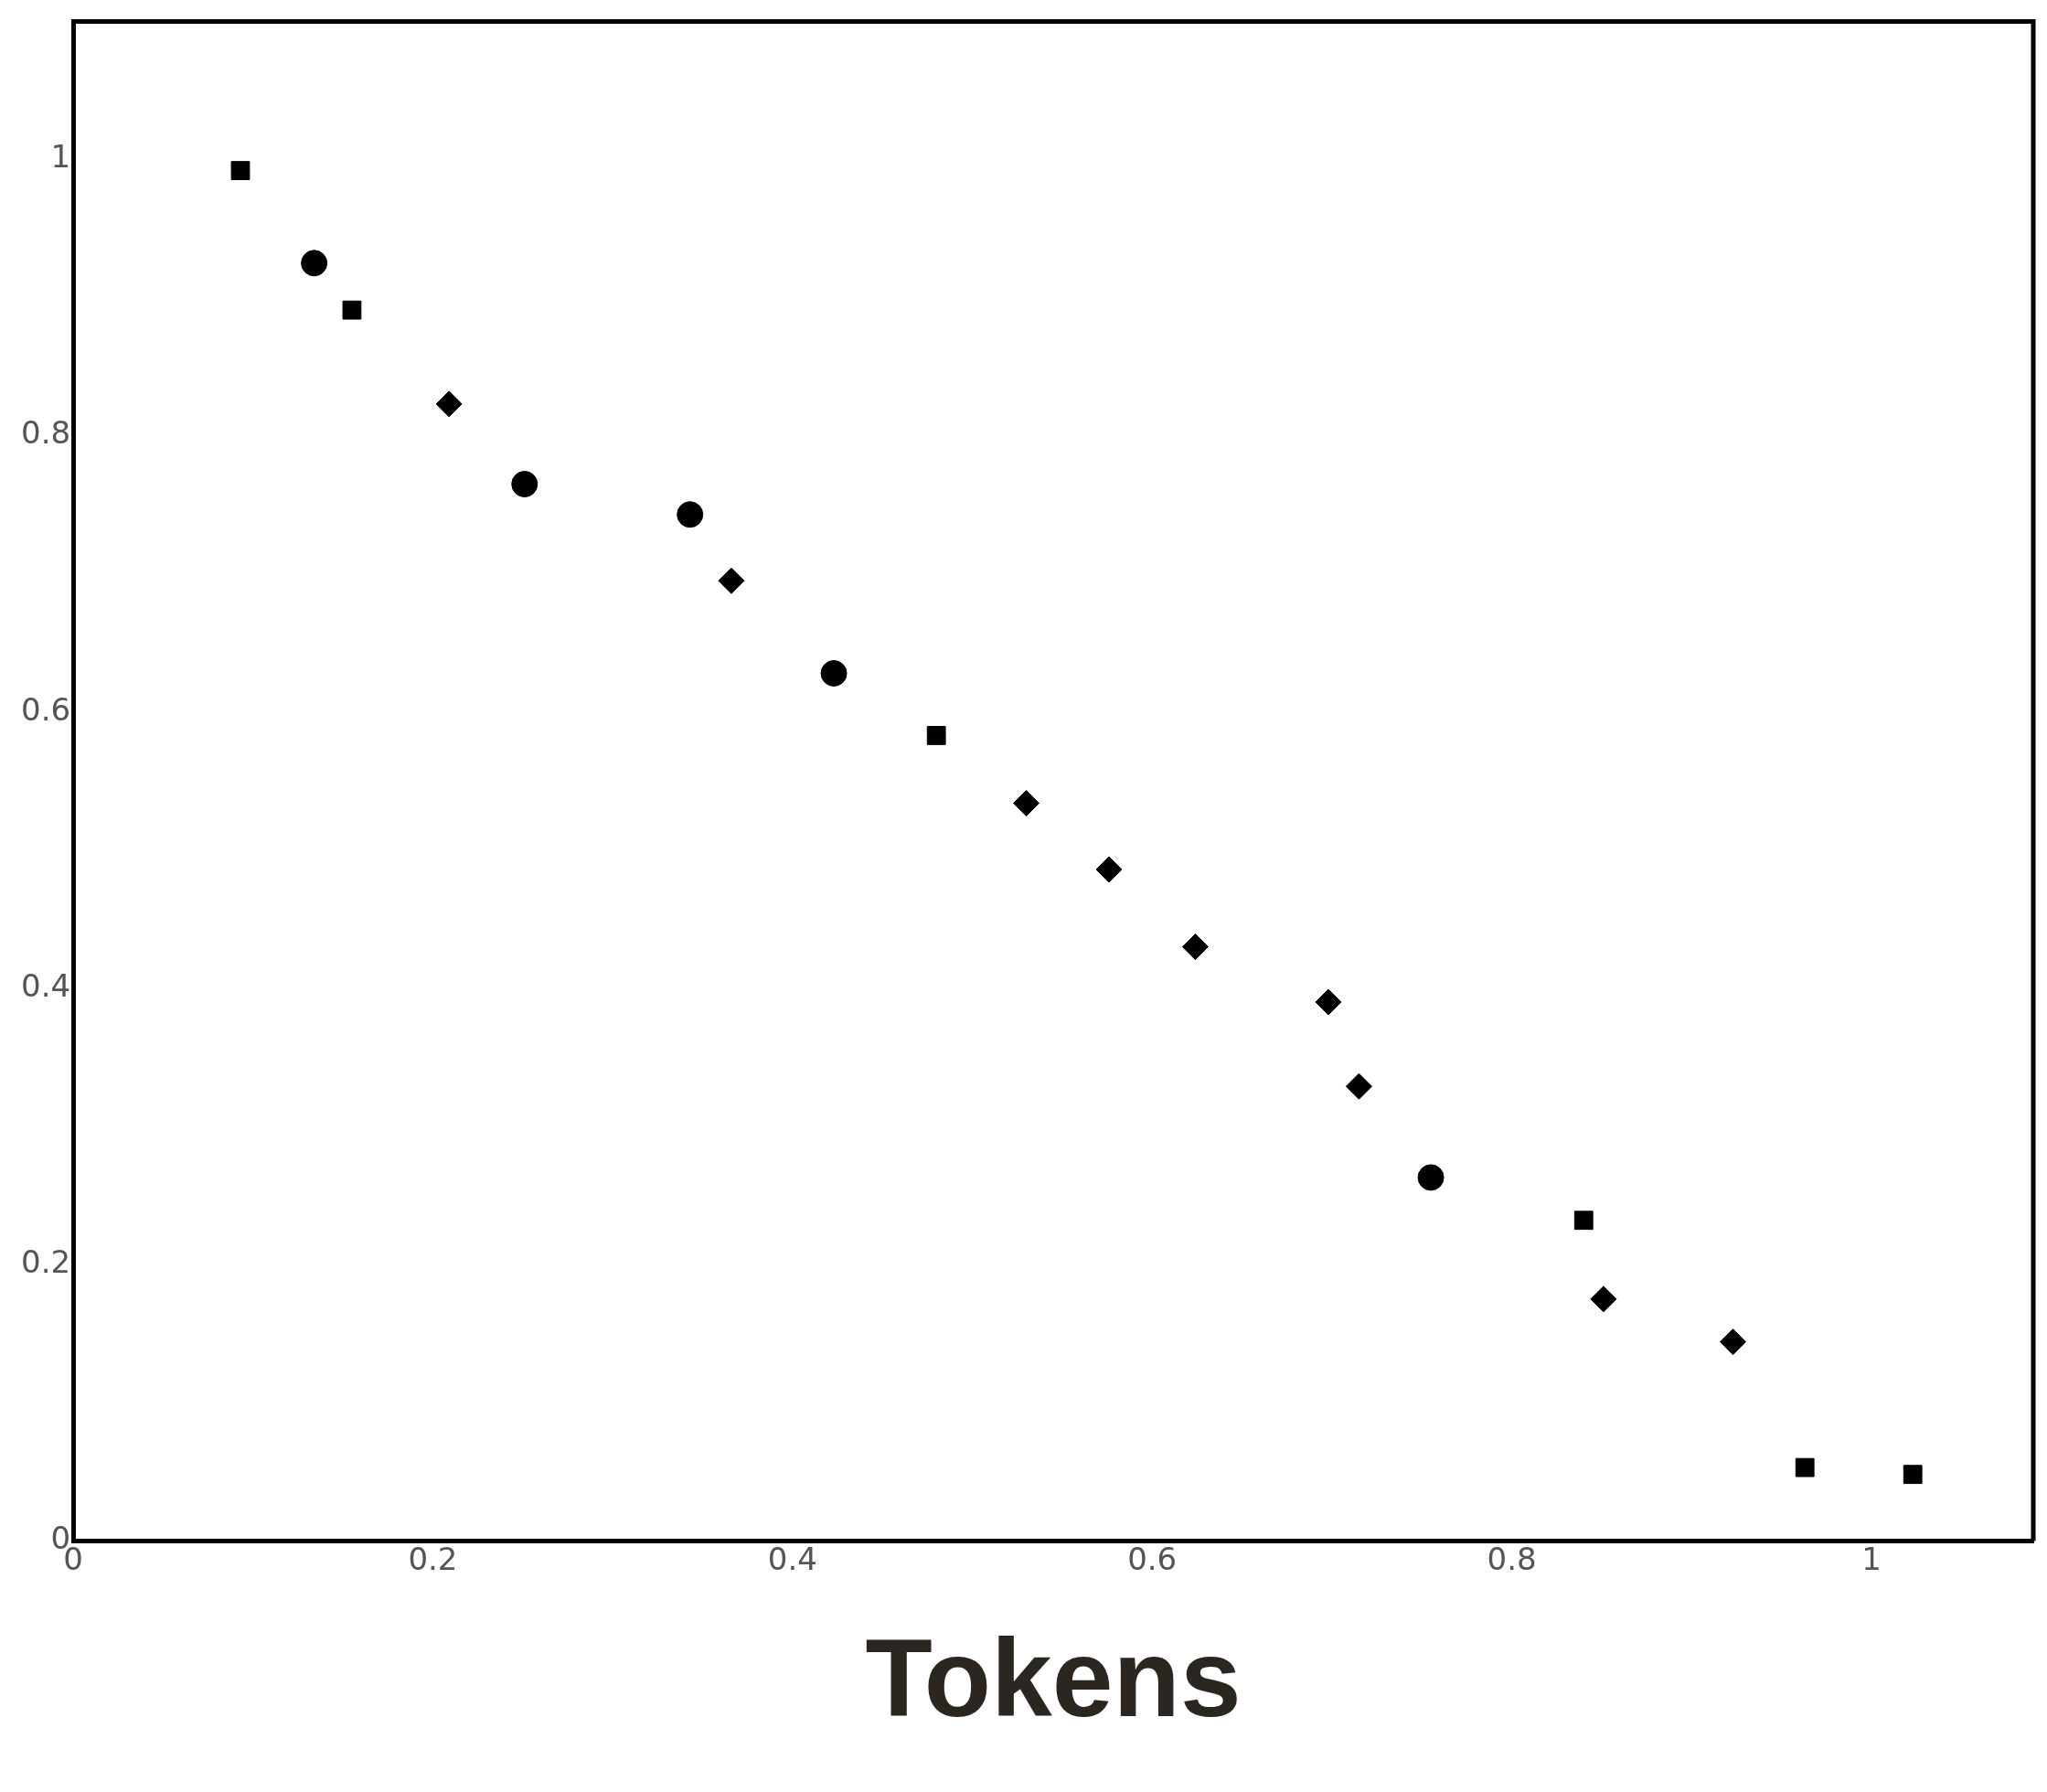 This screenshot has width=2047, height=1792. What do you see at coordinates (1053, 1678) in the screenshot?
I see `x-axis-title: Tokens` at bounding box center [1053, 1678].